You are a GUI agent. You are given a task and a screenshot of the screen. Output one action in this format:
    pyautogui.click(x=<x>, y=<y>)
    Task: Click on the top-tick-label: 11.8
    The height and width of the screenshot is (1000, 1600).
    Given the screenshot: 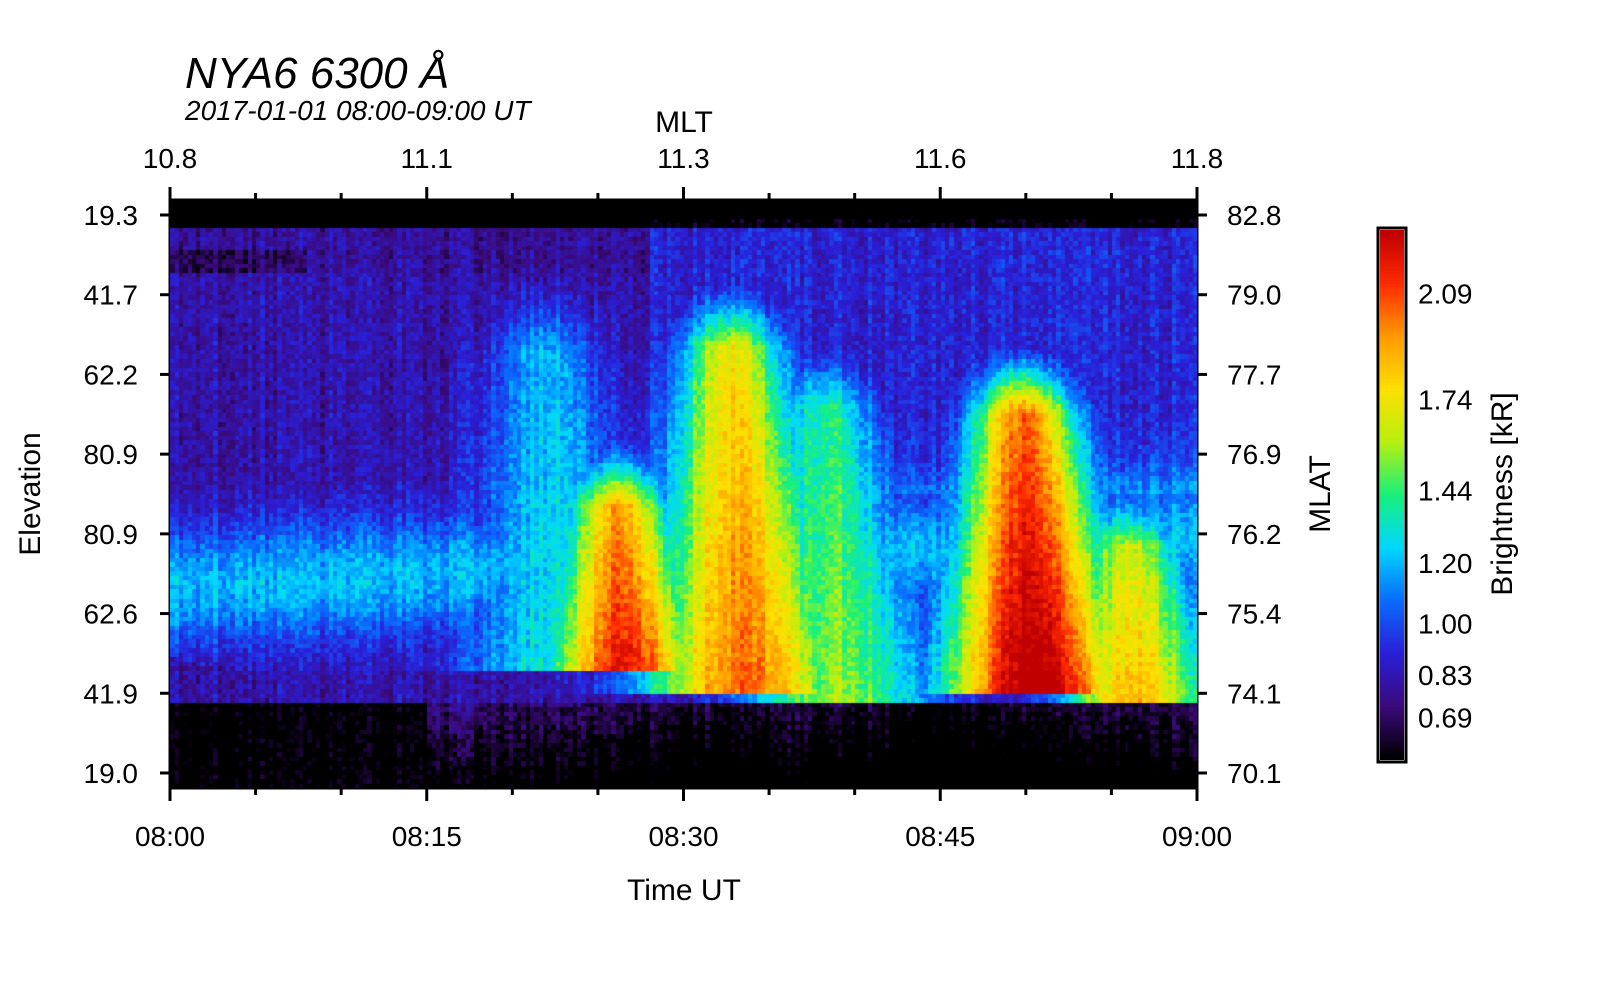 What is the action you would take?
    pyautogui.click(x=1197, y=158)
    